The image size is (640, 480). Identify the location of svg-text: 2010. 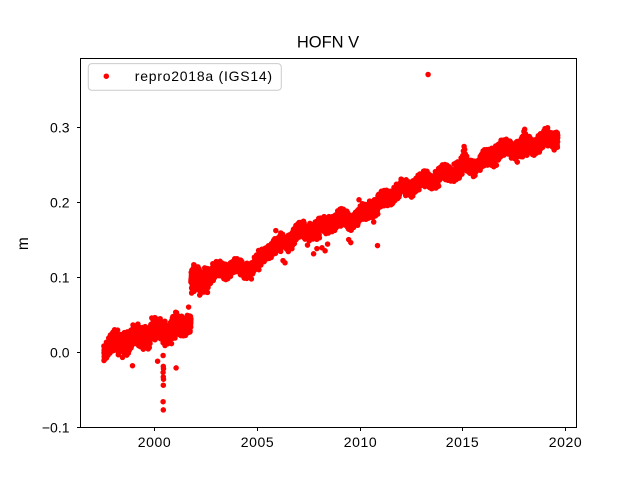
(361, 442).